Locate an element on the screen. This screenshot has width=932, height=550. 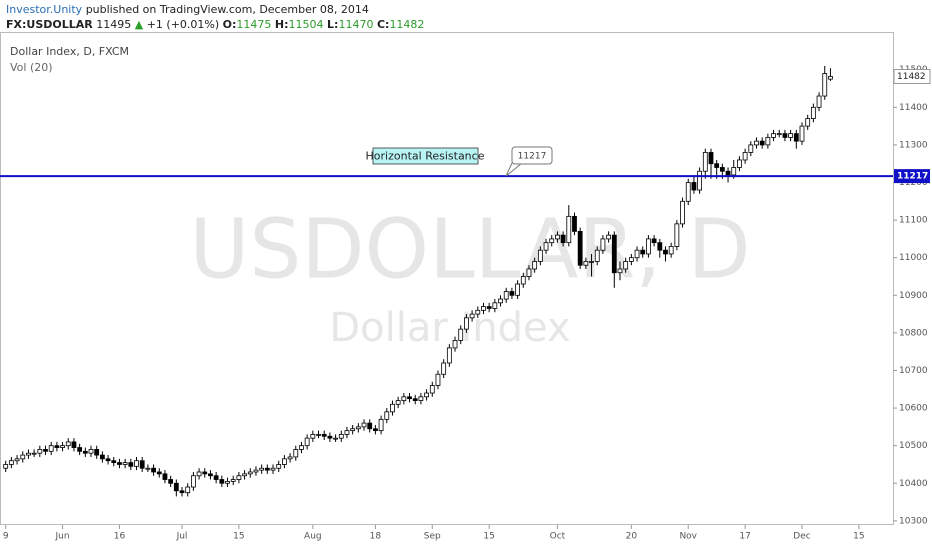
x-tick-label: Jul is located at coordinates (182, 537).